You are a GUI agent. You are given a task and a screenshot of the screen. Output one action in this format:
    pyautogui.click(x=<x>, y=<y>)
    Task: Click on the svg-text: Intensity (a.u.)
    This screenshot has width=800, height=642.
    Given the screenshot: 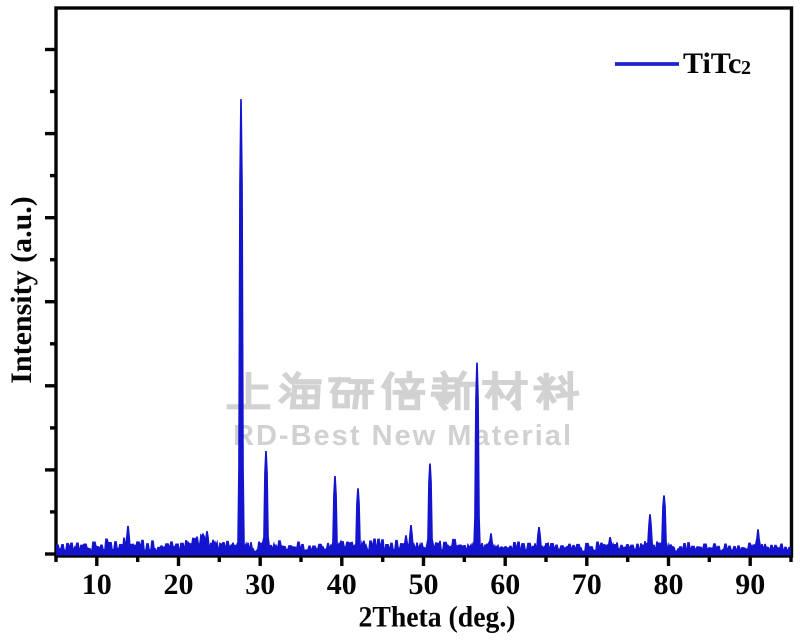 What is the action you would take?
    pyautogui.click(x=21, y=290)
    